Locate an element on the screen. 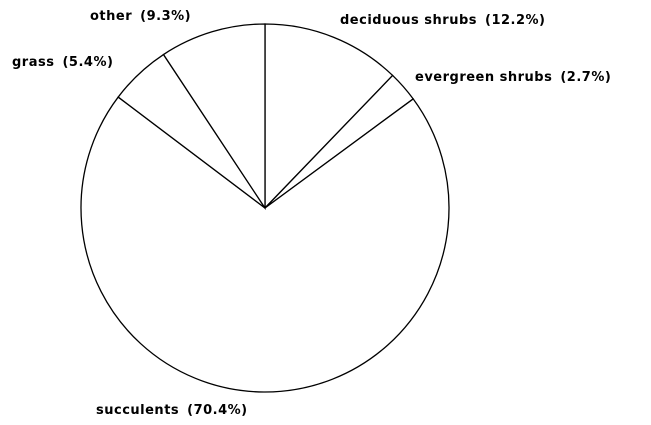 This screenshot has width=651, height=425. slice-label: other (9.3%) is located at coordinates (140, 16).